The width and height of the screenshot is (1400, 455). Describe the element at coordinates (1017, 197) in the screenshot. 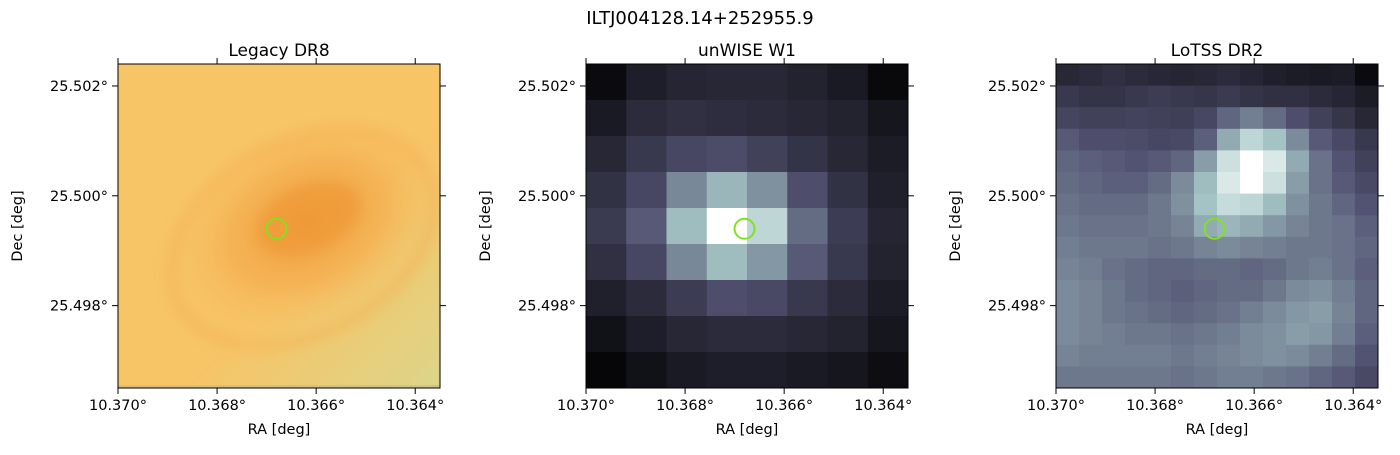

I see `y-tick-label: 25.500°` at that location.